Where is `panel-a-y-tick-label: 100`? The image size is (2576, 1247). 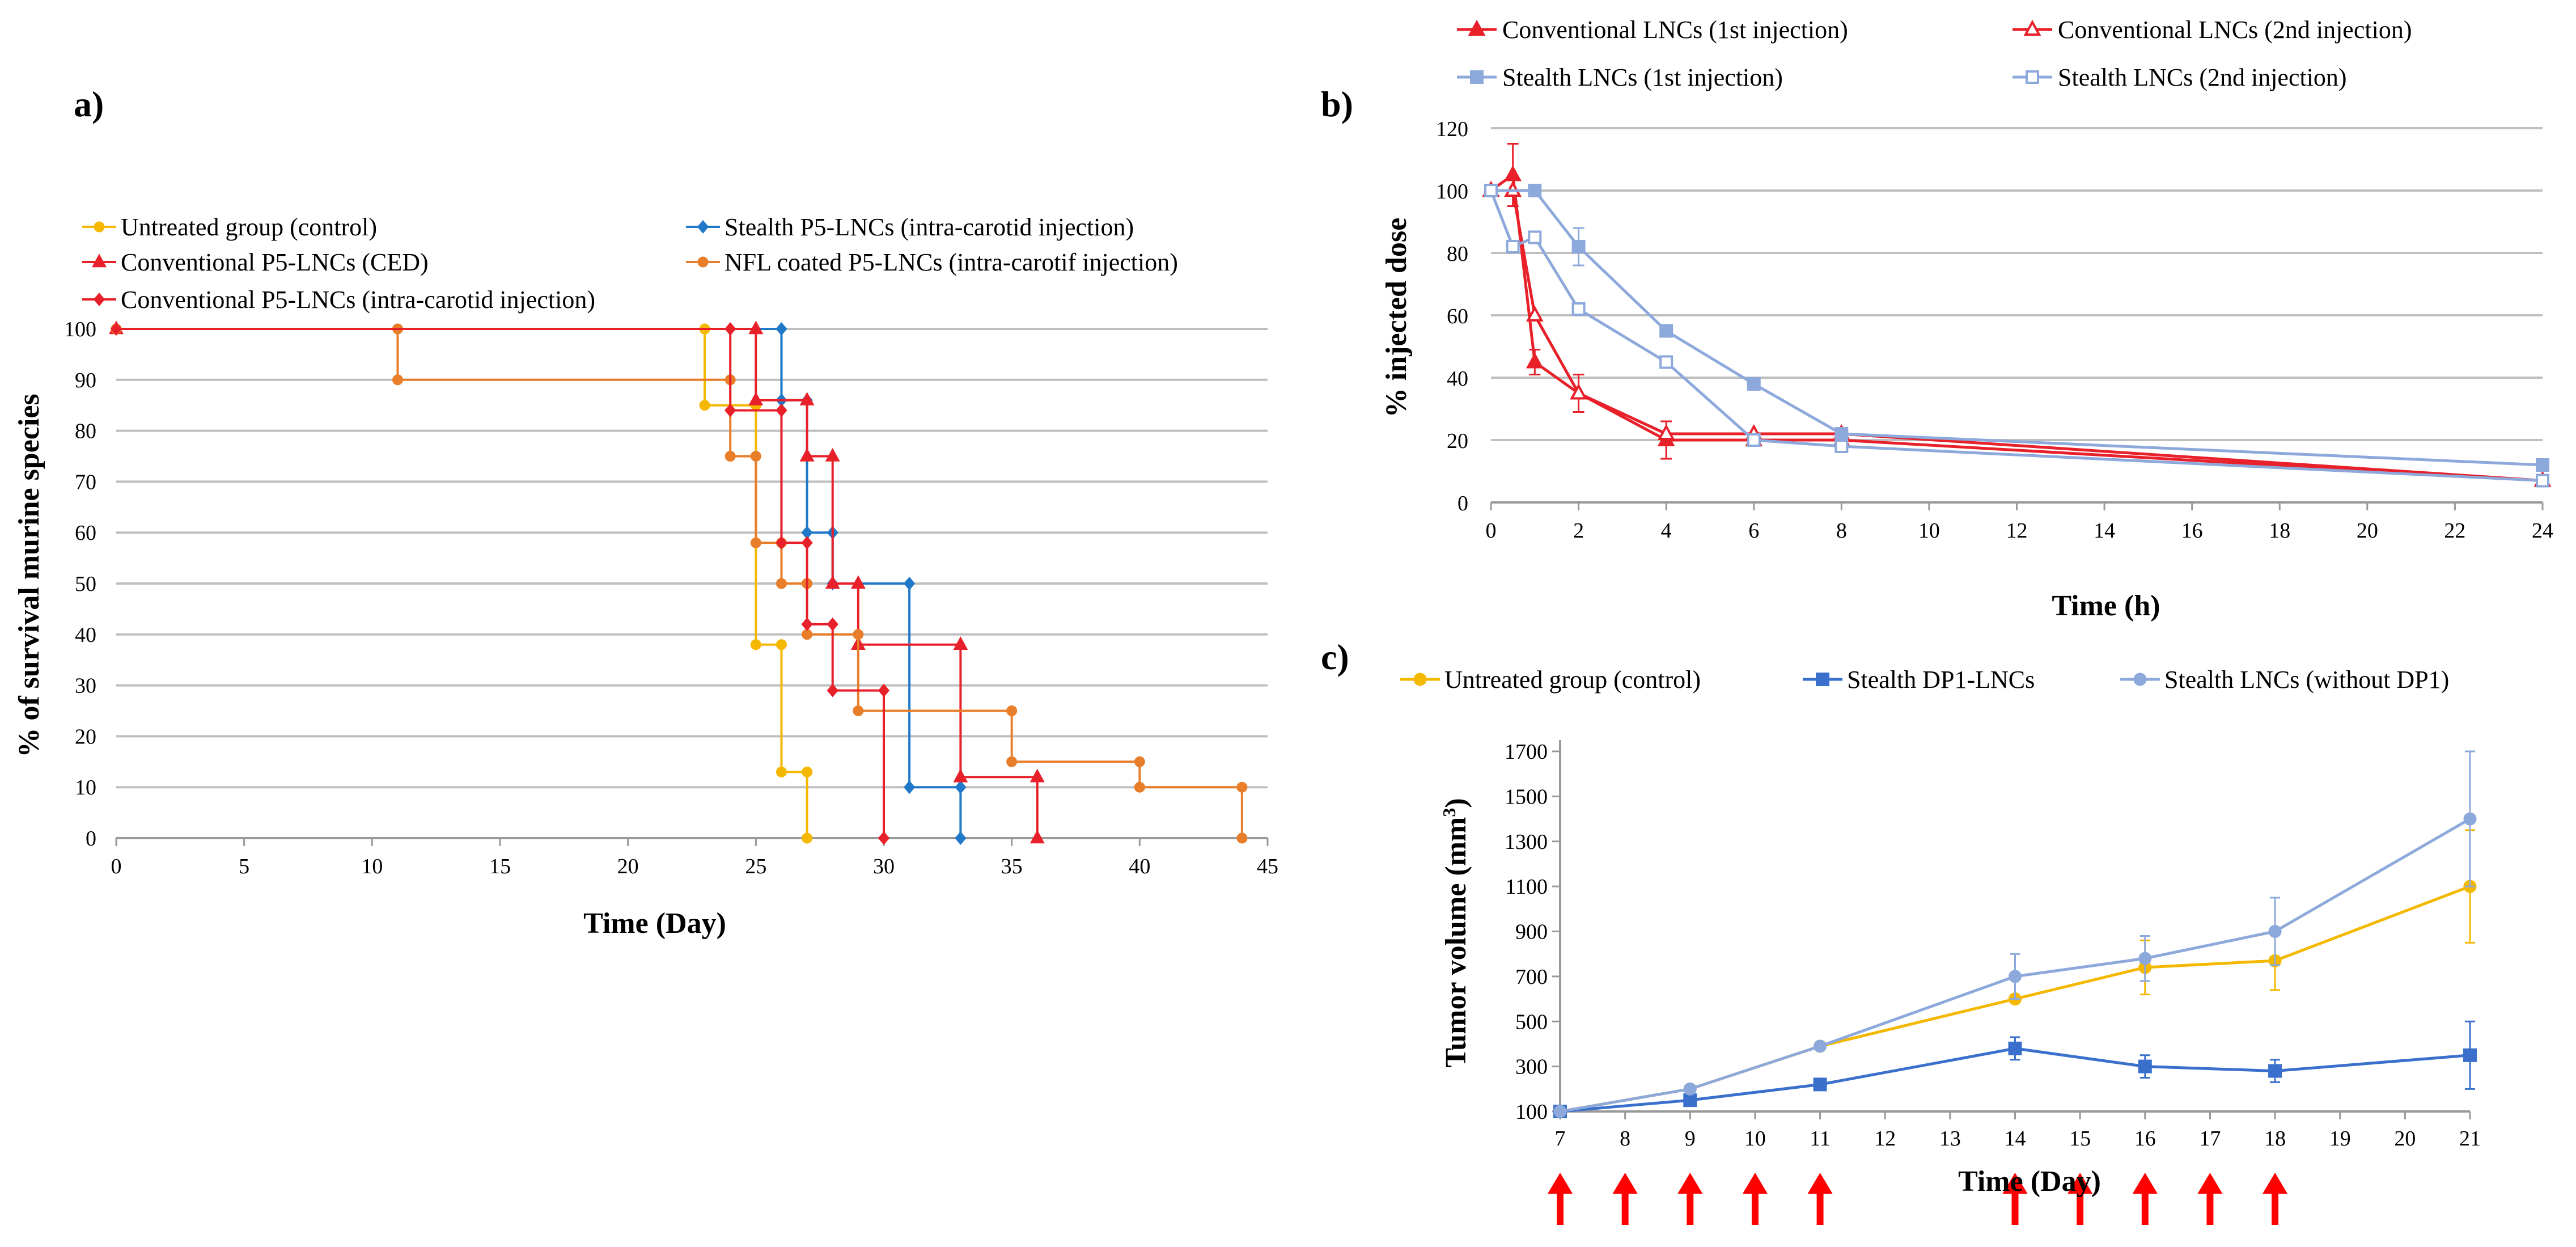
panel-a-y-tick-label: 100 is located at coordinates (80, 329).